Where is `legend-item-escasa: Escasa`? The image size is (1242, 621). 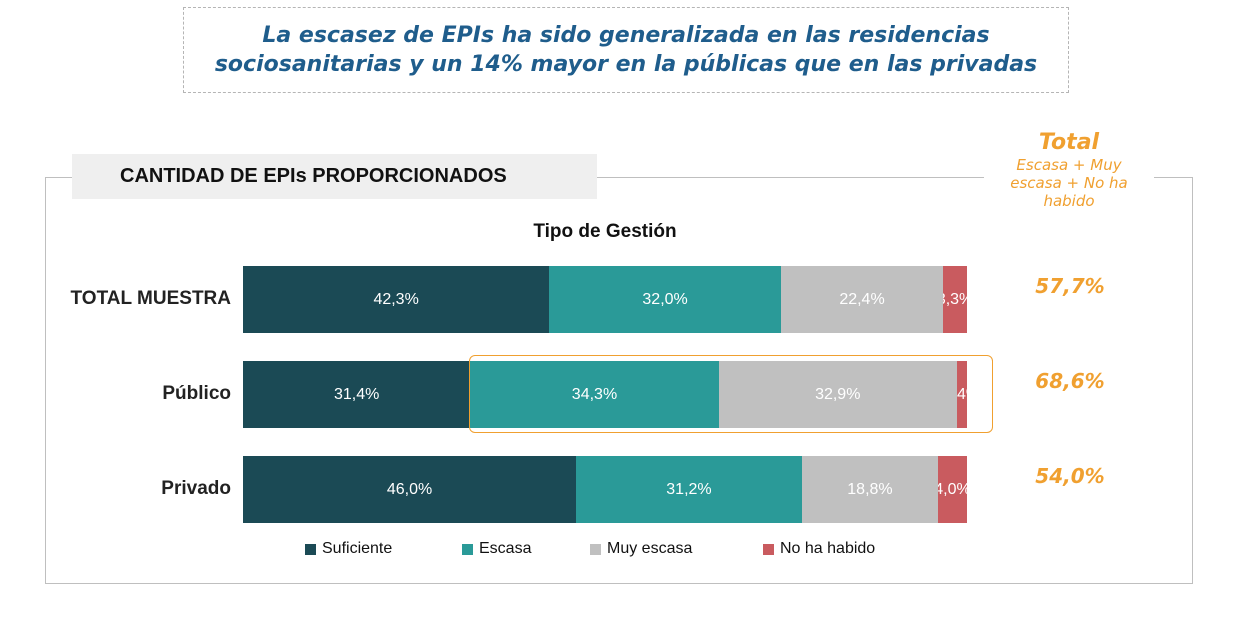 legend-item-escasa: Escasa is located at coordinates (496, 549).